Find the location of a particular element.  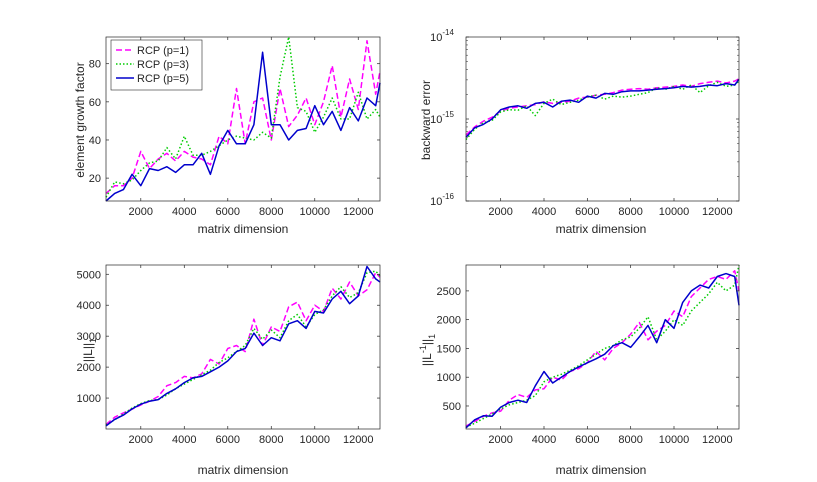

normL-x-tick-label: 10000 is located at coordinates (314, 440).